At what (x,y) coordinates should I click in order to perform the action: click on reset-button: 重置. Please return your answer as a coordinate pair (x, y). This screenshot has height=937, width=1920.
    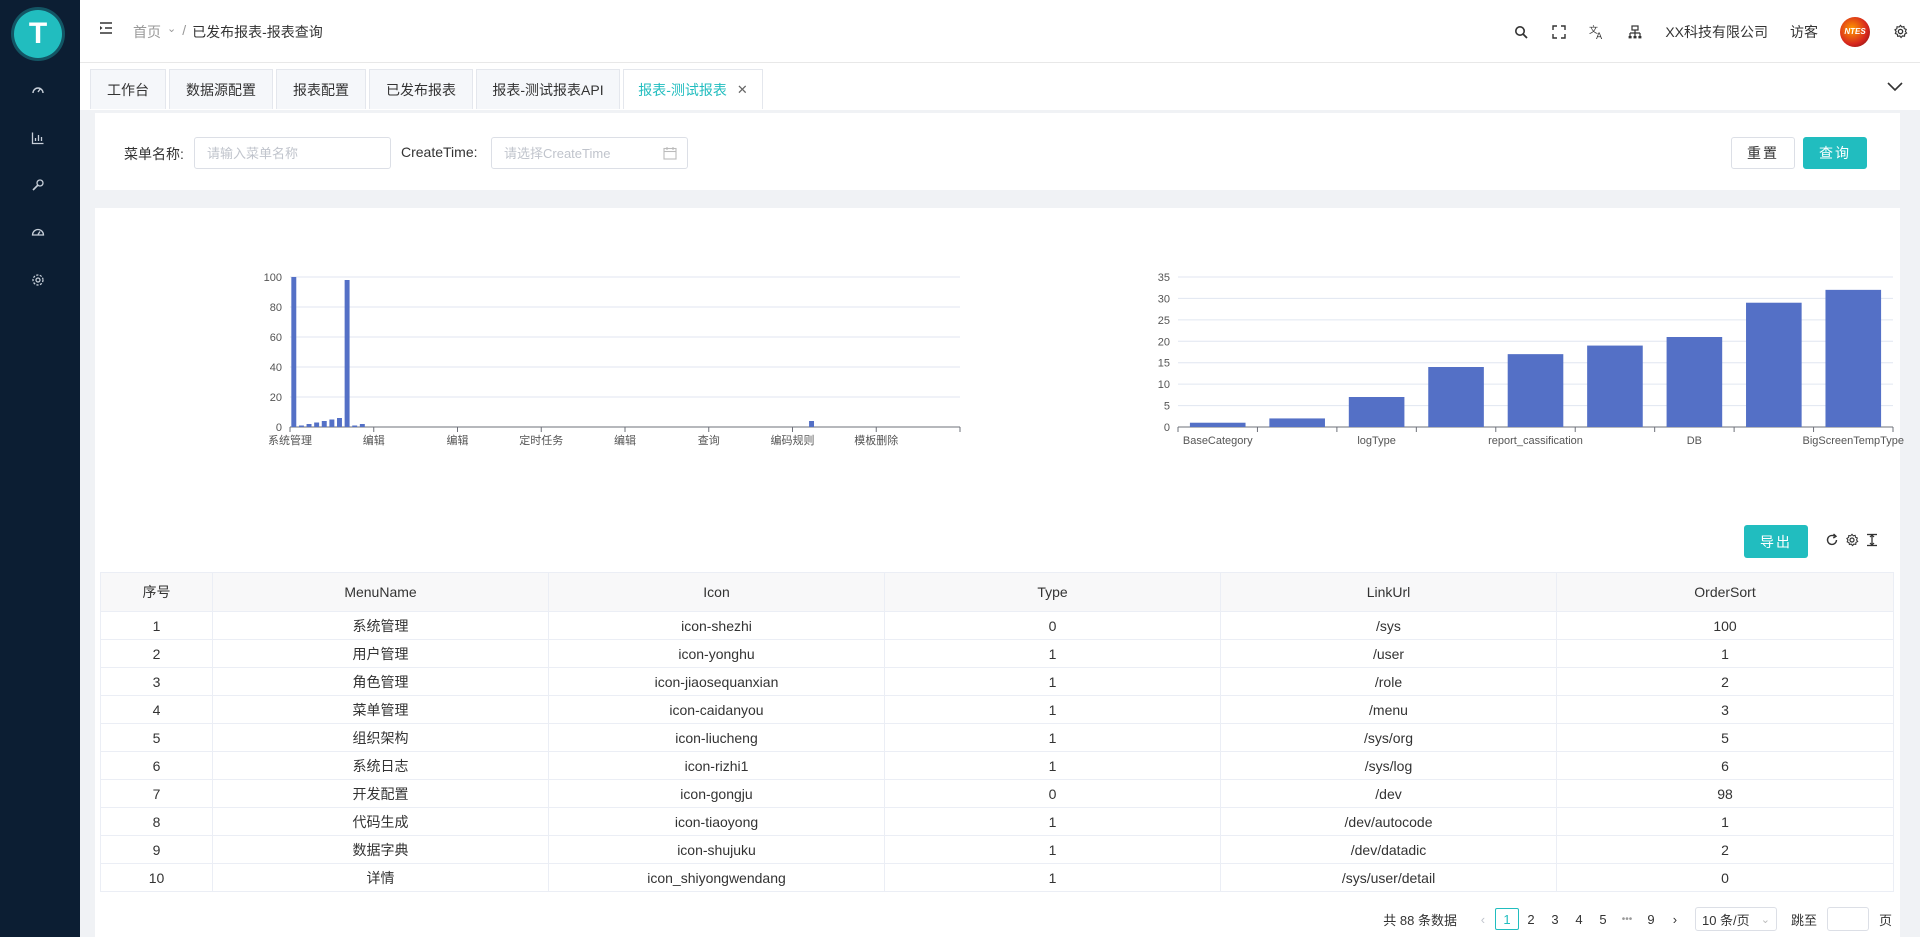
    Looking at the image, I should click on (1763, 153).